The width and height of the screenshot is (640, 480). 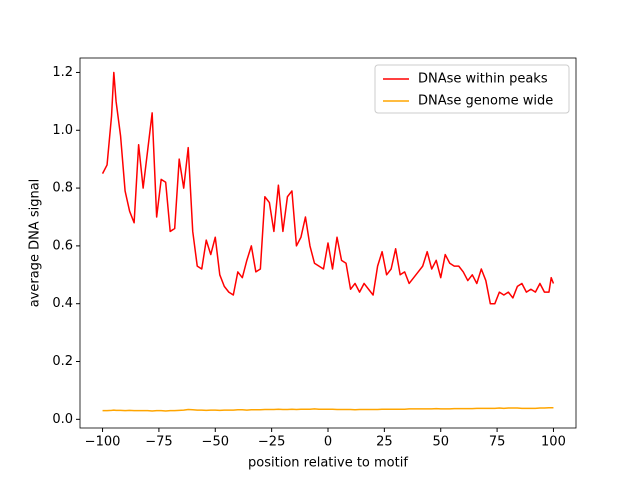 I want to click on y-tick-label: 0.2, so click(x=62, y=361).